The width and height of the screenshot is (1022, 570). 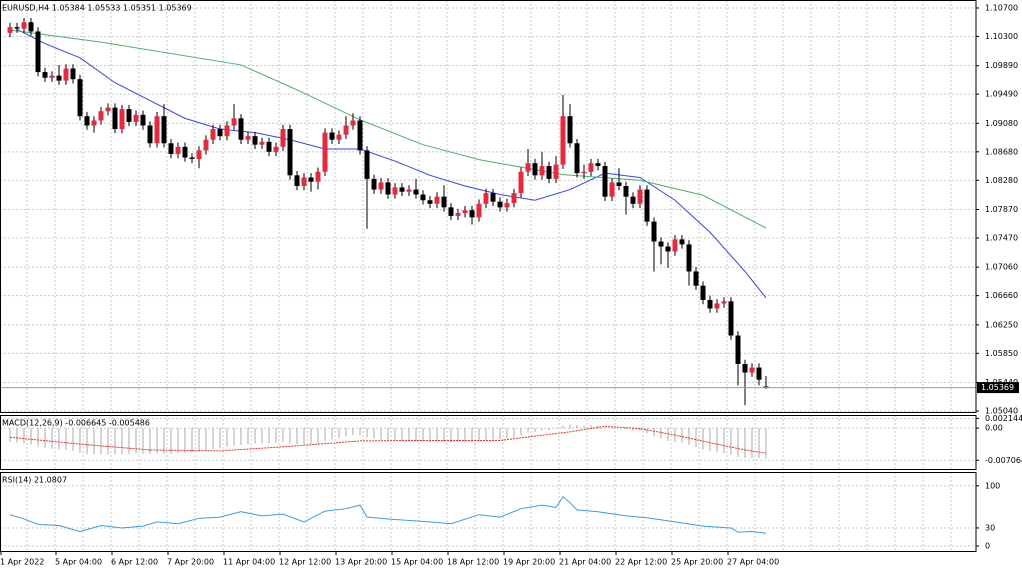 I want to click on current-price-box, so click(x=998, y=388).